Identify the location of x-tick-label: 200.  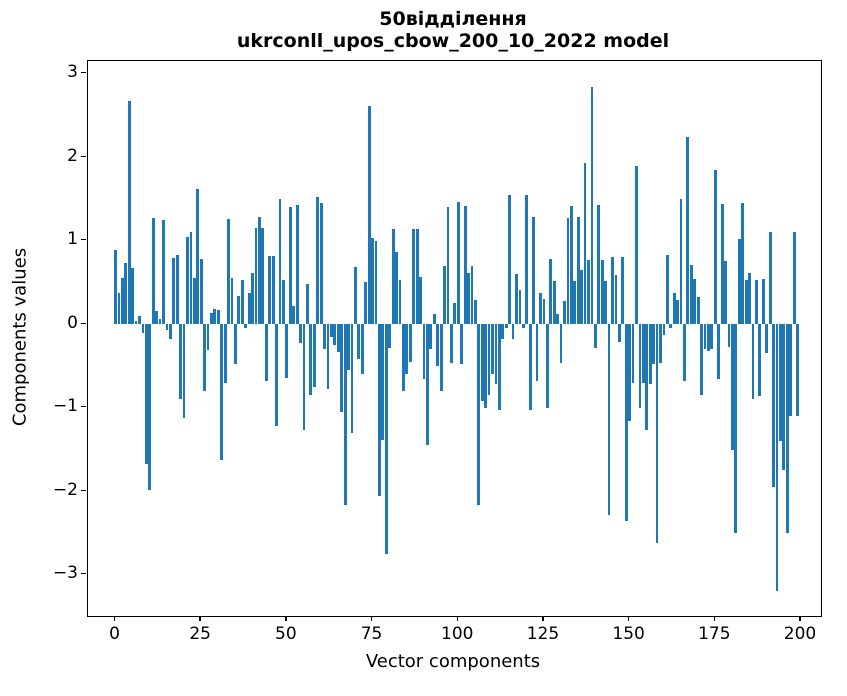
(800, 634).